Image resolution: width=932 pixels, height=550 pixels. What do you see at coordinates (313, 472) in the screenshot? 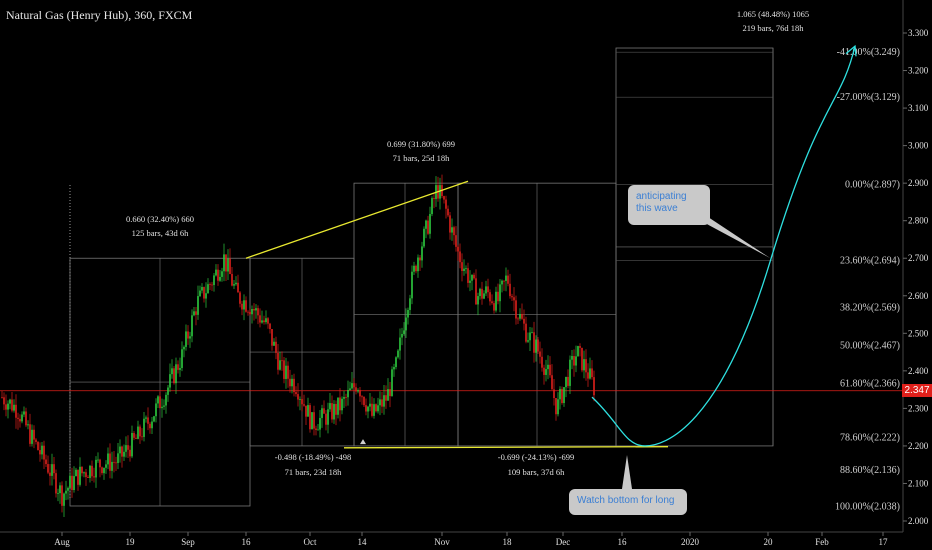
I see `measurement-label: 71 bars, 23d 18h` at bounding box center [313, 472].